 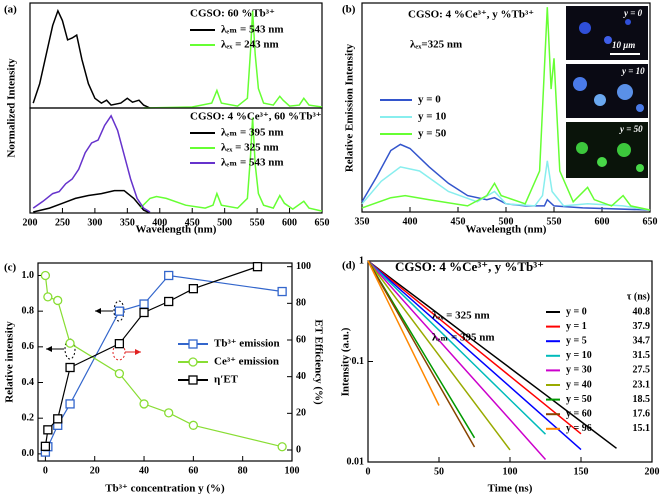 I want to click on y-tick-label: 1, so click(x=361, y=260).